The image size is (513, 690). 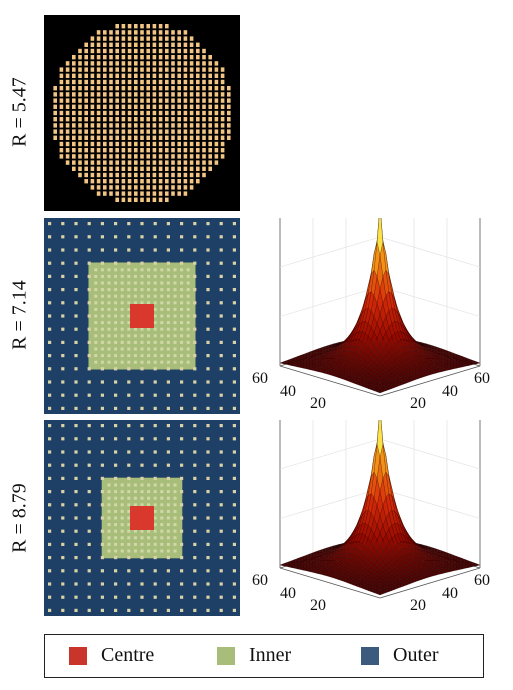 I want to click on legend: Centre Inner Outer, so click(x=264, y=656).